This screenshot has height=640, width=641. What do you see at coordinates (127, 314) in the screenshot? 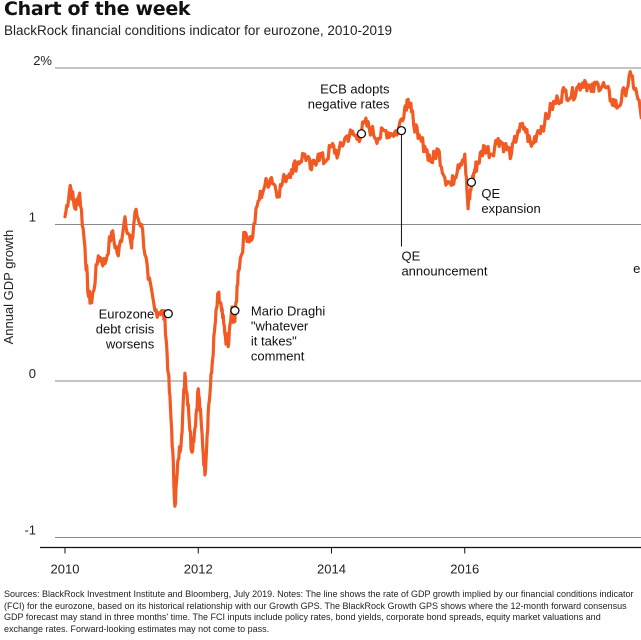
I see `annotation-label: Eurozone` at bounding box center [127, 314].